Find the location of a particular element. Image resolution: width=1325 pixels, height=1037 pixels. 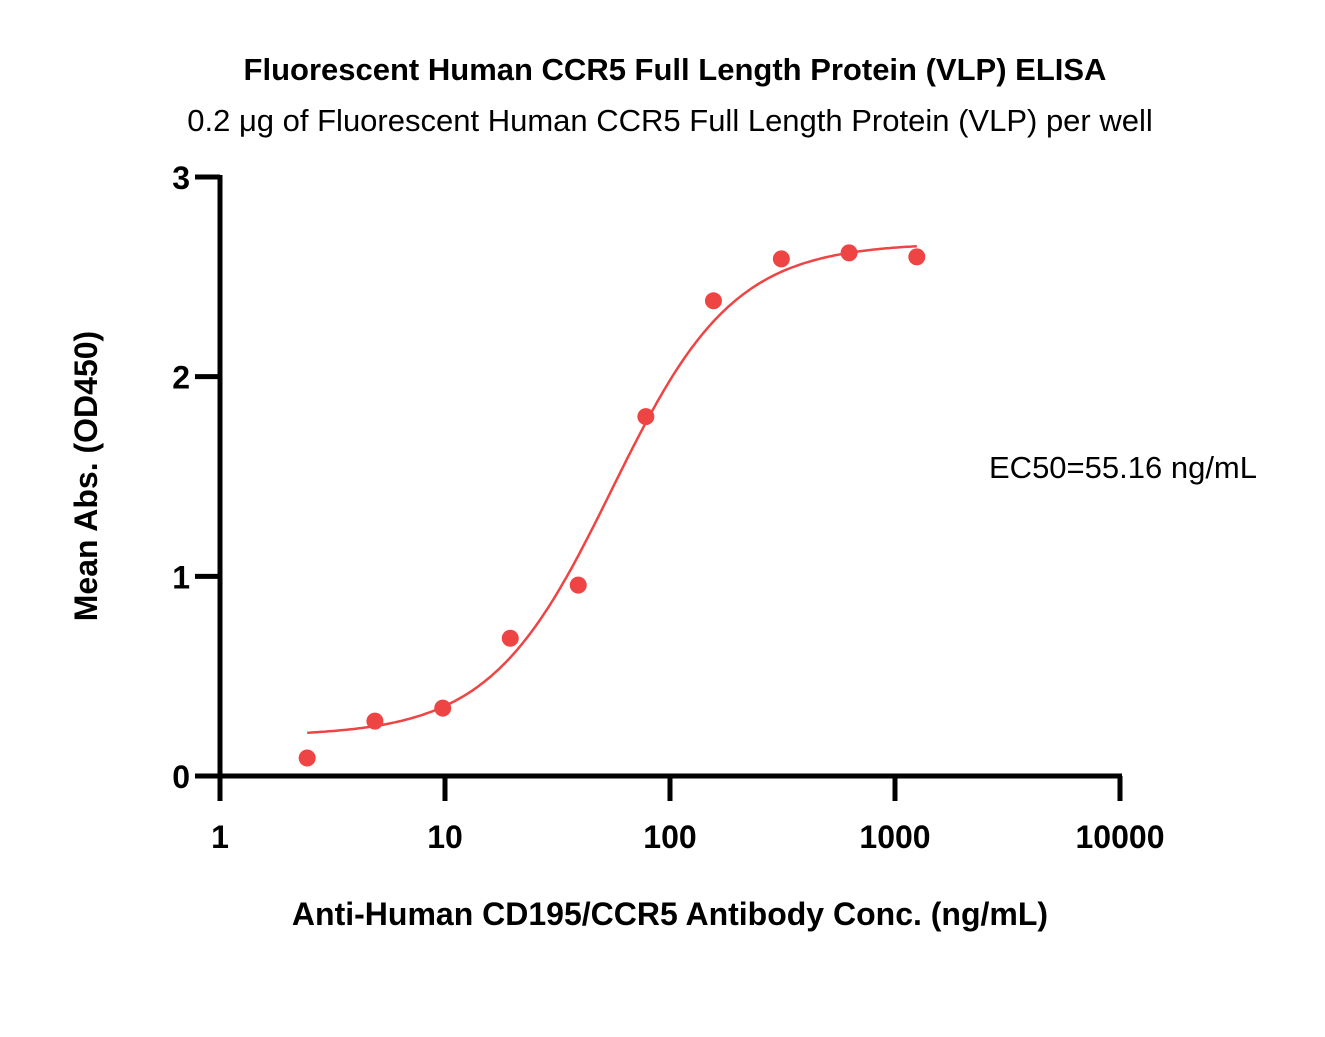

x-tick-label: 10 is located at coordinates (445, 837).